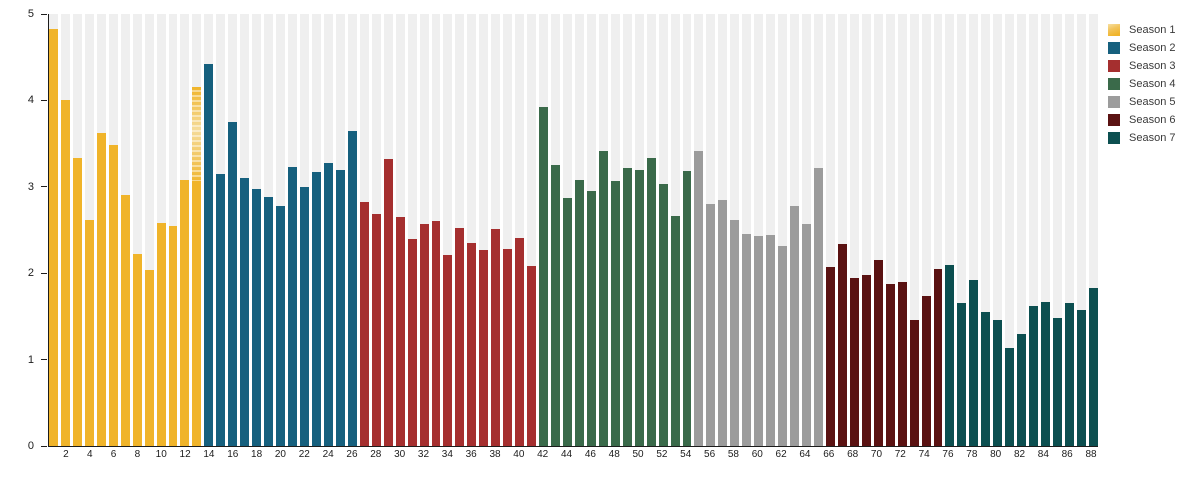 This screenshot has width=1194, height=500. Describe the element at coordinates (781, 454) in the screenshot. I see `x-tick-label-62: 62` at that location.